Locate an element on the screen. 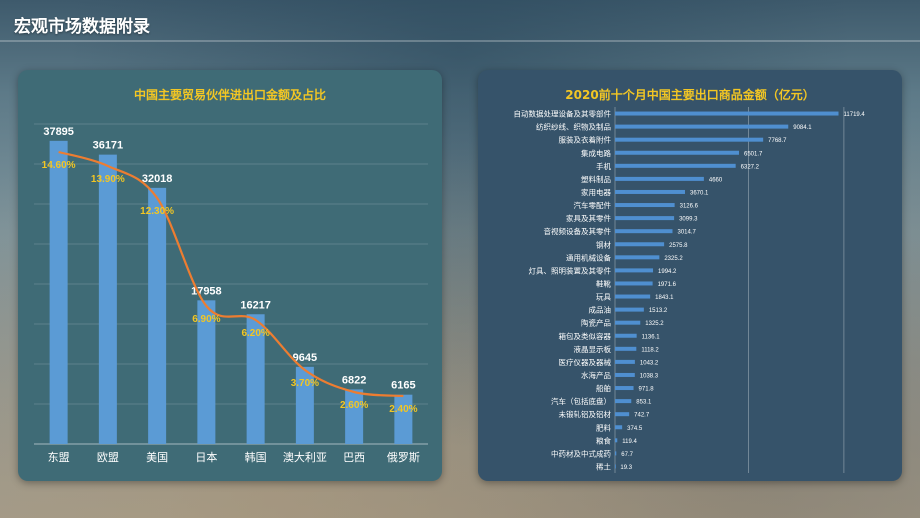 The image size is (920, 518). pct-label: 6.90% is located at coordinates (206, 319).